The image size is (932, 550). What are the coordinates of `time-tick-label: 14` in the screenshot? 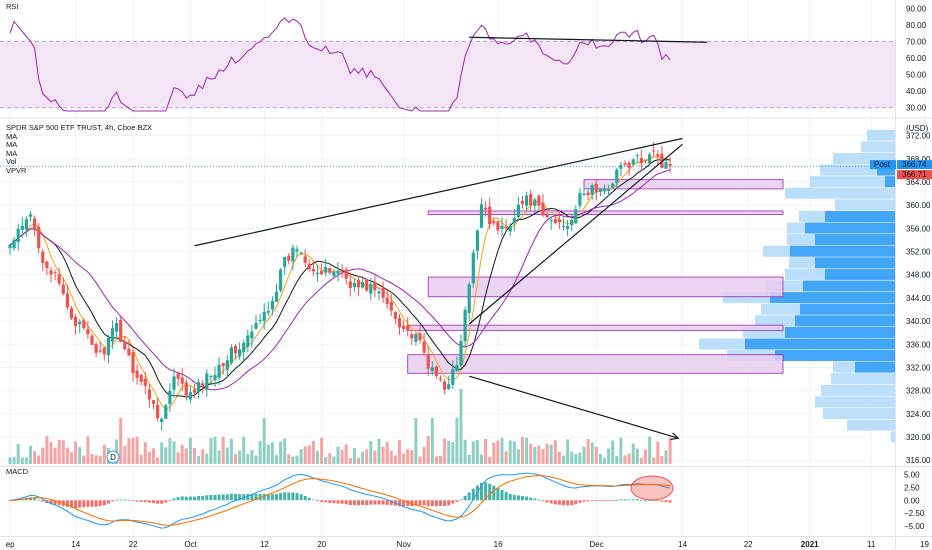 It's located at (75, 544).